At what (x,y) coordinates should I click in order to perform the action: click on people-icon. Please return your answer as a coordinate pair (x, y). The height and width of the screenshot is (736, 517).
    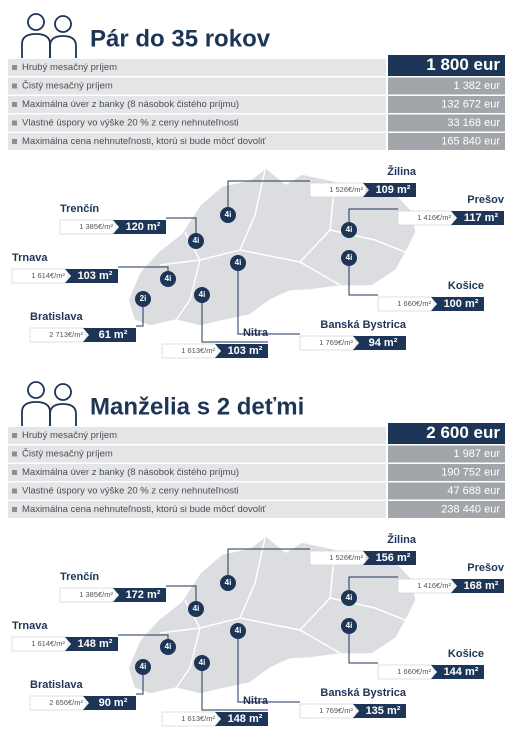
    Looking at the image, I should click on (49, 403).